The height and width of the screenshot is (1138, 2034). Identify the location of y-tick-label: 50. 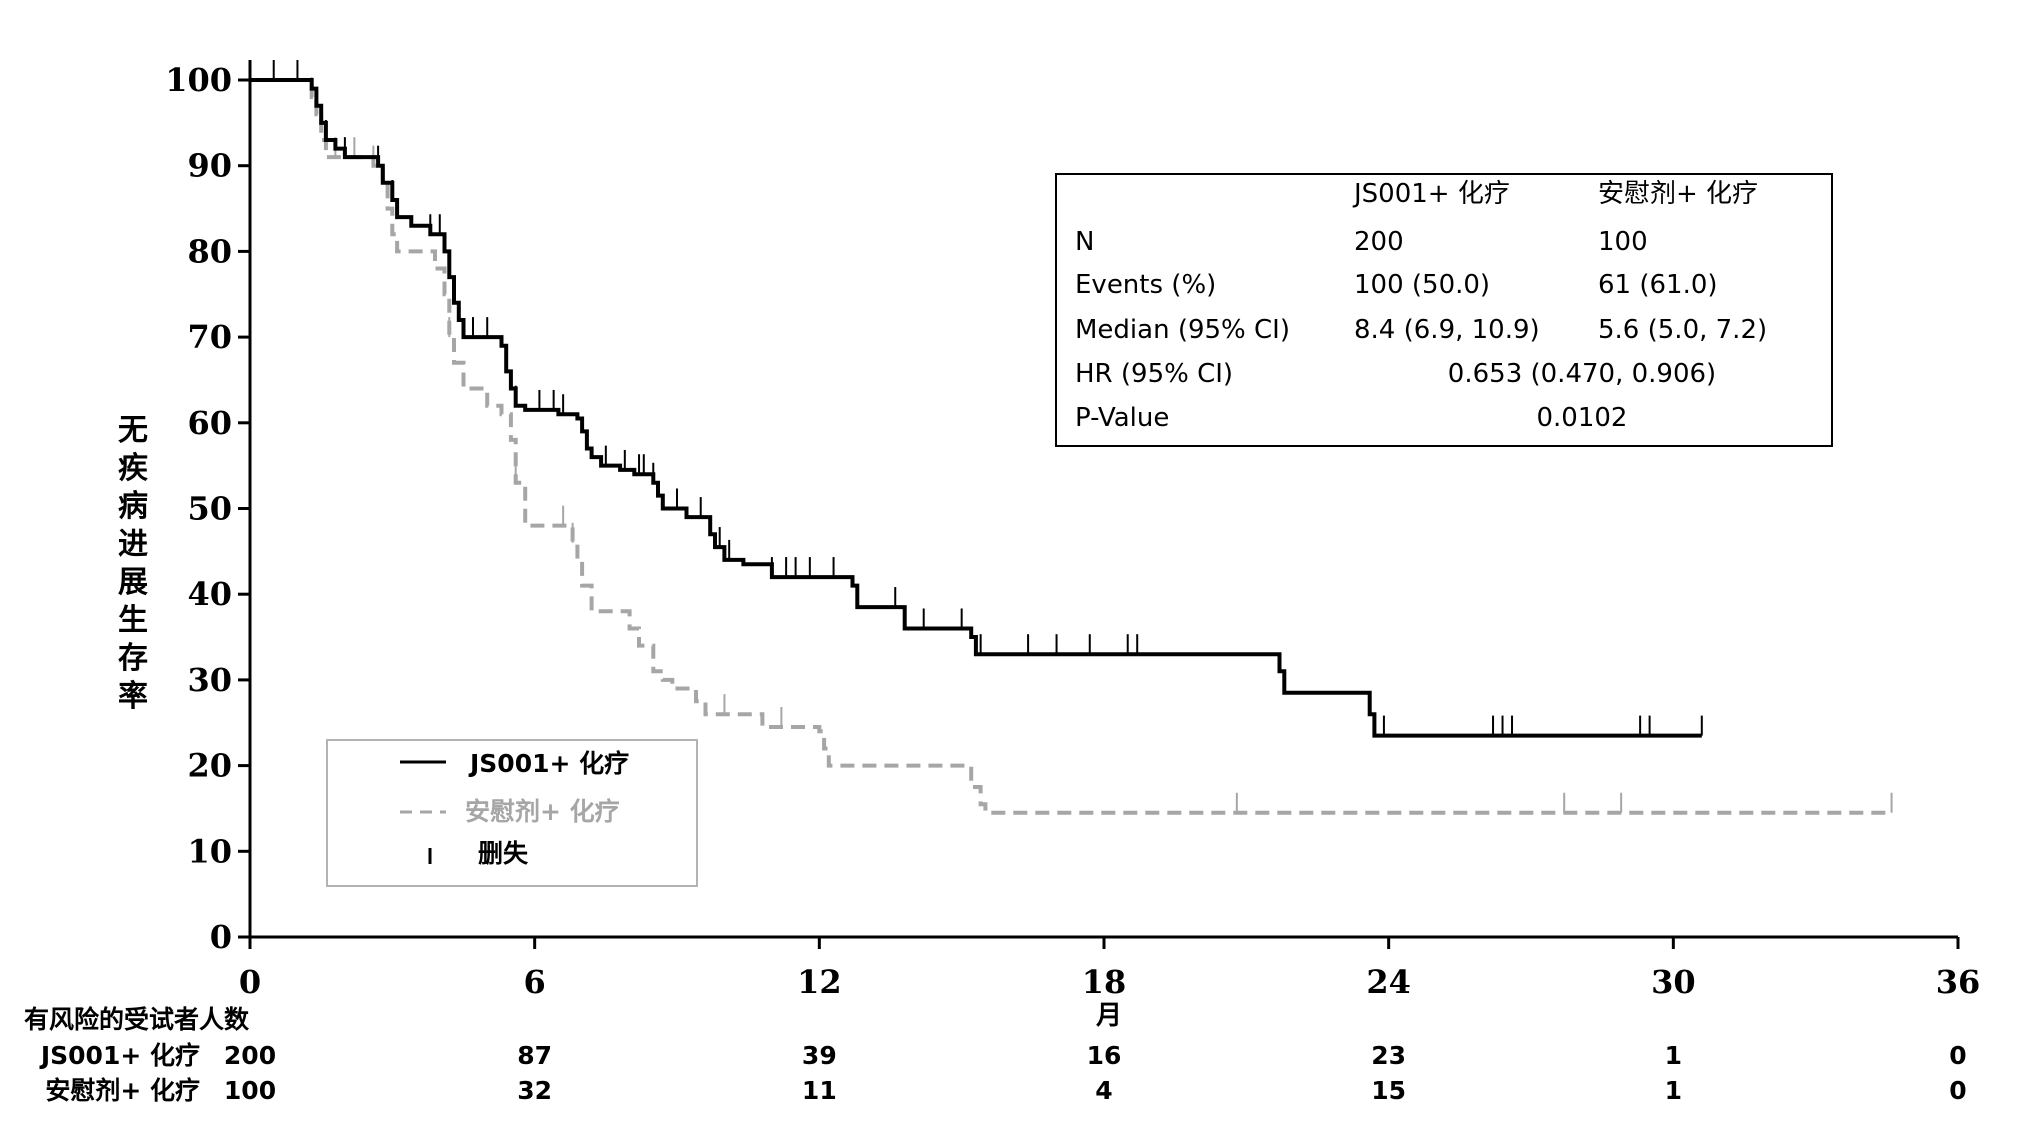
(209, 509).